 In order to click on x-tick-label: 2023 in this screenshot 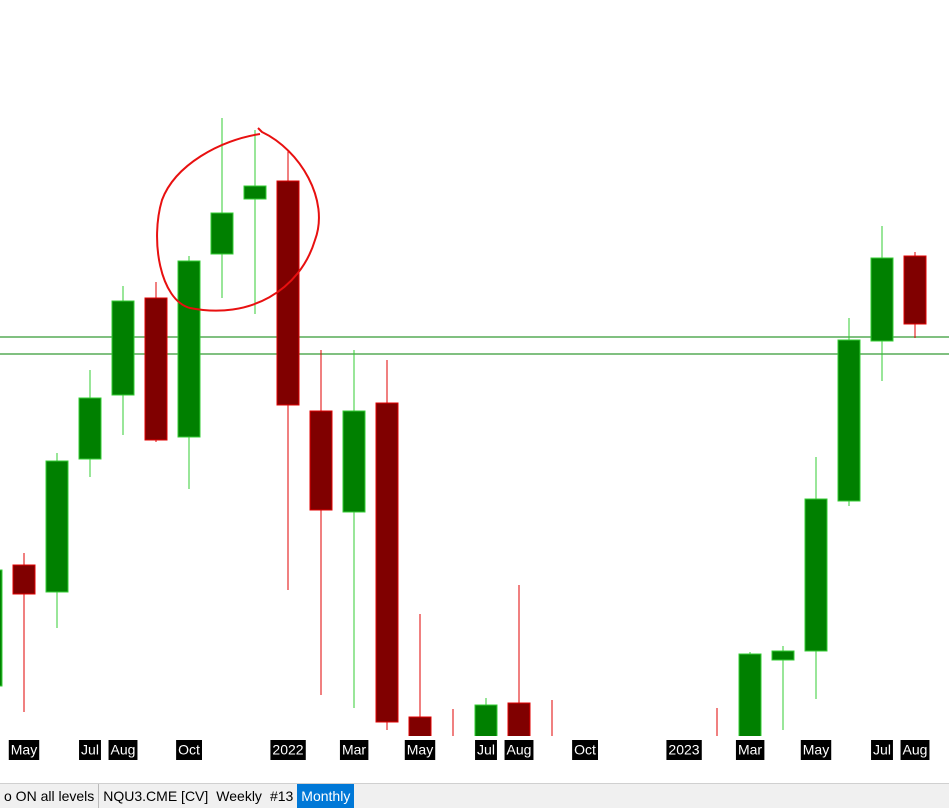, I will do `click(683, 750)`.